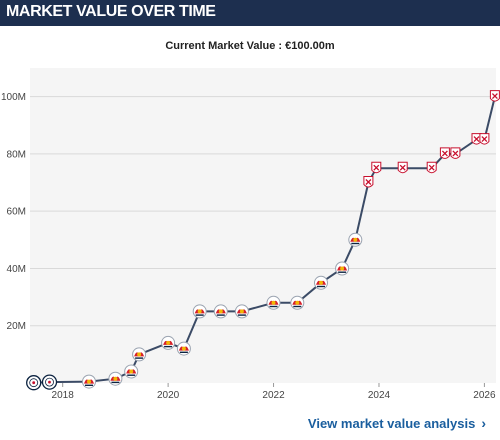 The height and width of the screenshot is (440, 500). What do you see at coordinates (111, 11) in the screenshot?
I see `section-title: MARKET VALUE OVER TIME` at bounding box center [111, 11].